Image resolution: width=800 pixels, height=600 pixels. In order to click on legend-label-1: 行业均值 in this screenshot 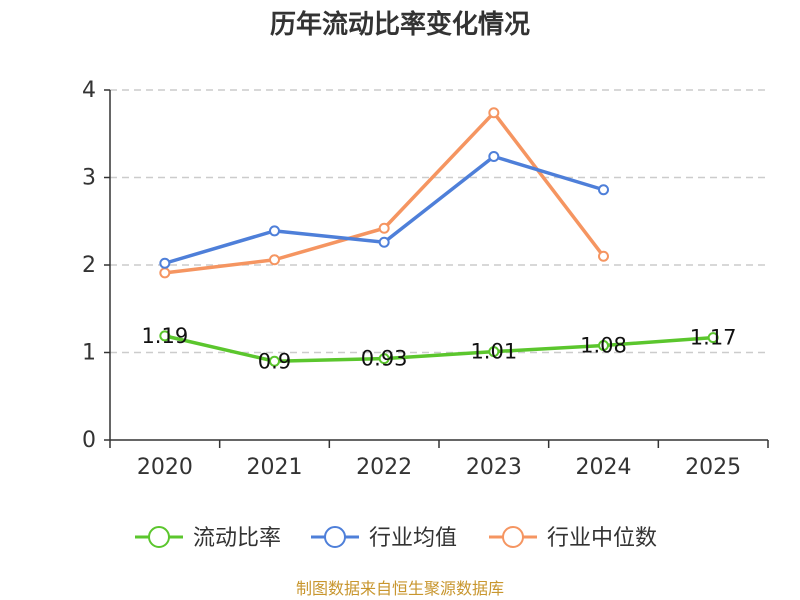, I will do `click(413, 538)`.